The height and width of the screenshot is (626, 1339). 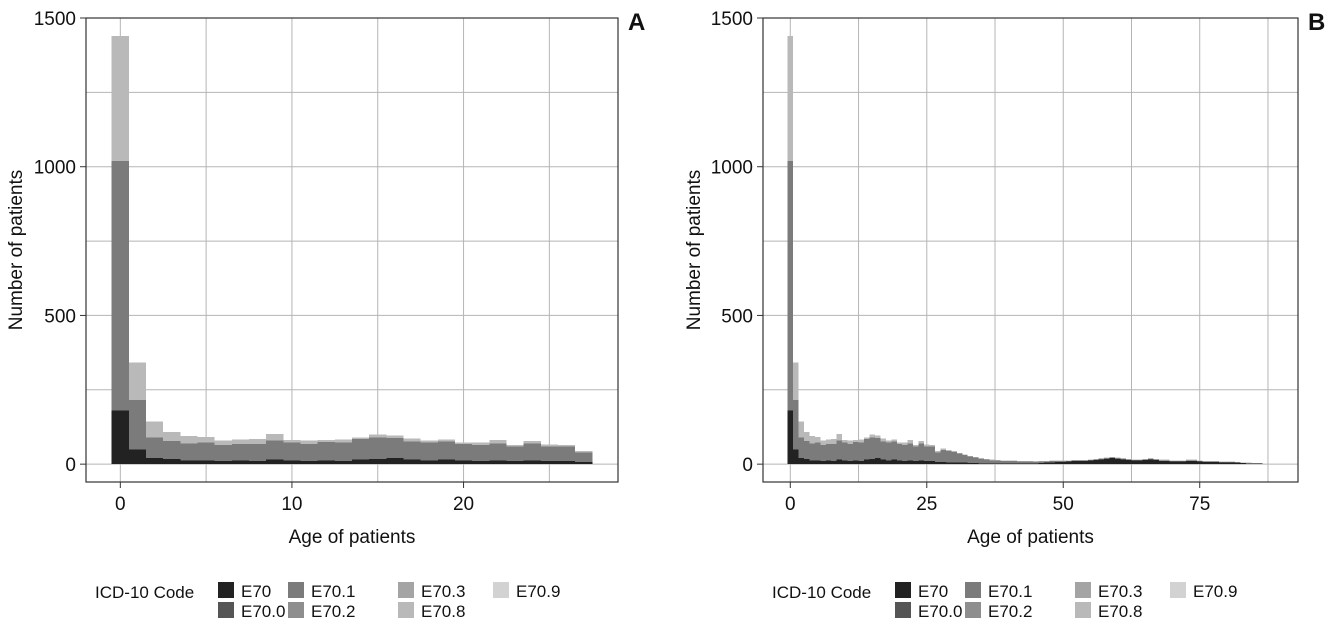 What do you see at coordinates (737, 316) in the screenshot?
I see `y-tick-label: 500` at bounding box center [737, 316].